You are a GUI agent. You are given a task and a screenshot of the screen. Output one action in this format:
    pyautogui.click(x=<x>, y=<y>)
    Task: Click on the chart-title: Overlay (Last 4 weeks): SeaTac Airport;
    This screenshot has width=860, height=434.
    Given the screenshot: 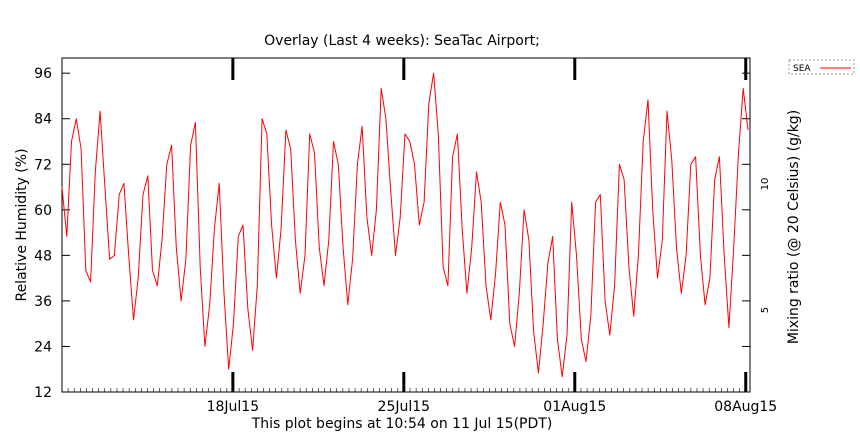 What is the action you would take?
    pyautogui.click(x=402, y=41)
    